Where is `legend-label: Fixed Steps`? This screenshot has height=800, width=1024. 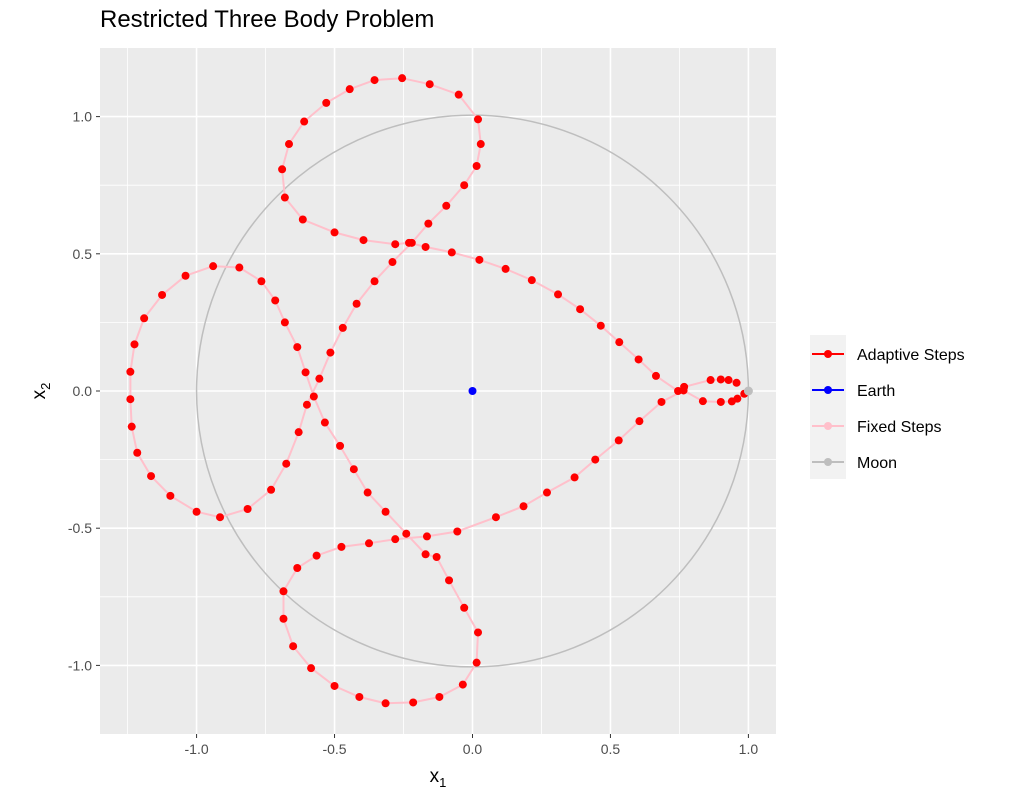 legend-label: Fixed Steps is located at coordinates (899, 427).